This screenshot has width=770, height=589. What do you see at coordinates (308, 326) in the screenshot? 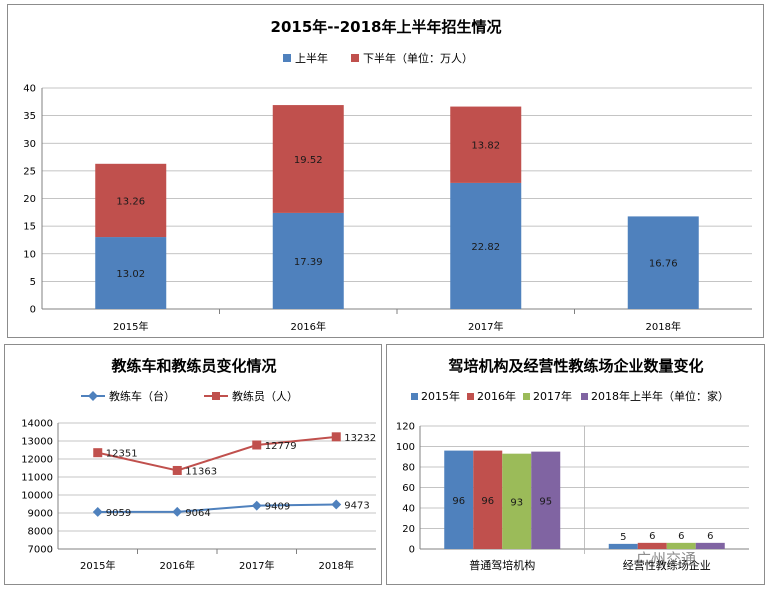
I see `x-tick-label: 2016年` at bounding box center [308, 326].